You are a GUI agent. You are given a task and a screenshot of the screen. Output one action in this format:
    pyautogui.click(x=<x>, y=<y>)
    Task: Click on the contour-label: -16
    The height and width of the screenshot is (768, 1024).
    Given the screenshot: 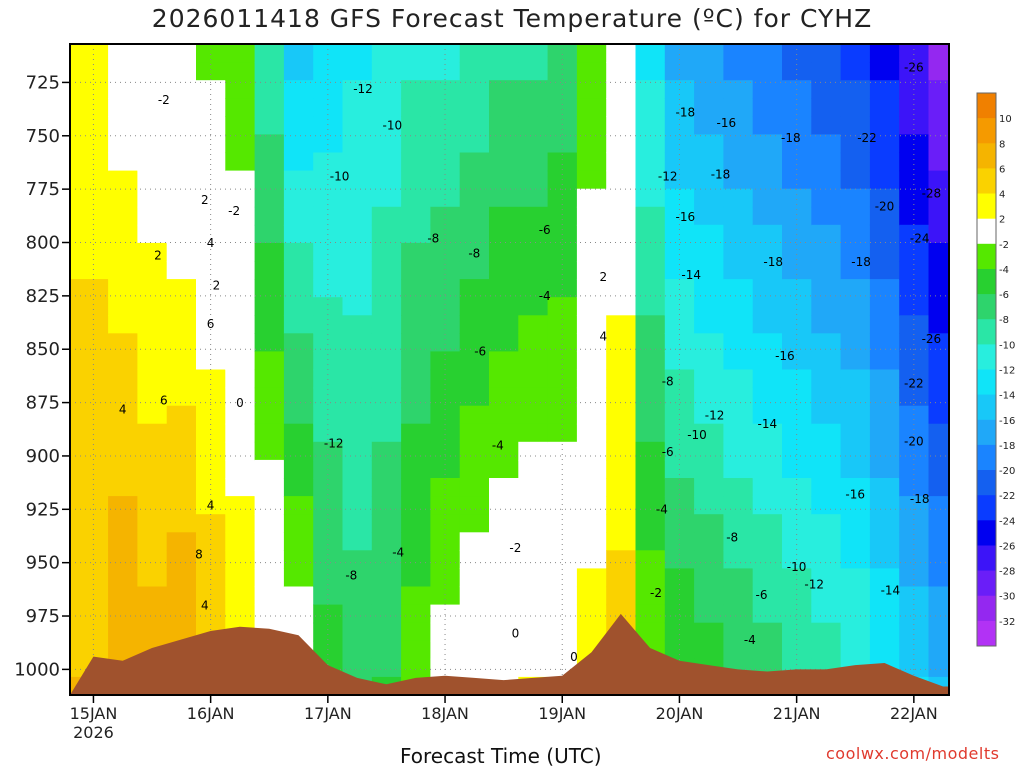 What is the action you would take?
    pyautogui.click(x=726, y=123)
    